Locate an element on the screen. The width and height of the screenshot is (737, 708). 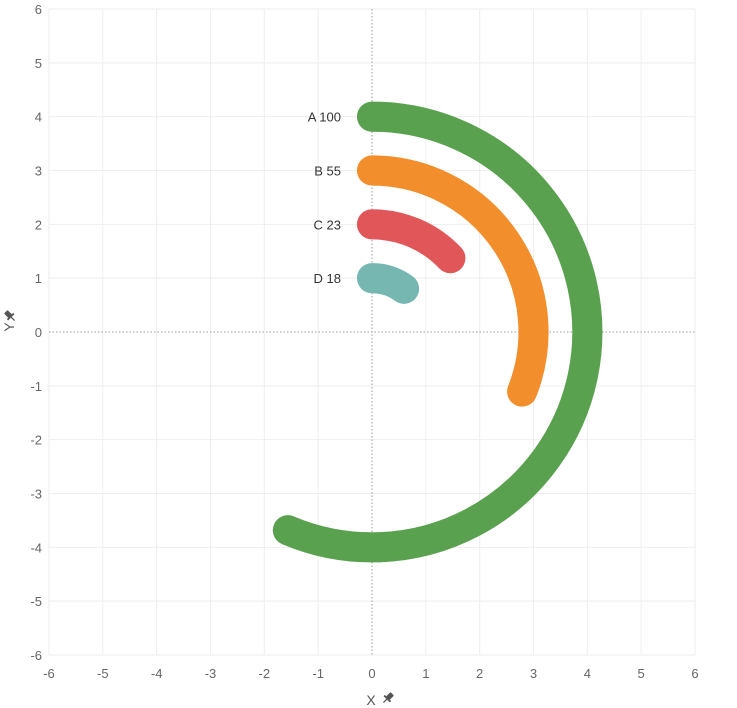
y-tick-label: 6 is located at coordinates (38, 9).